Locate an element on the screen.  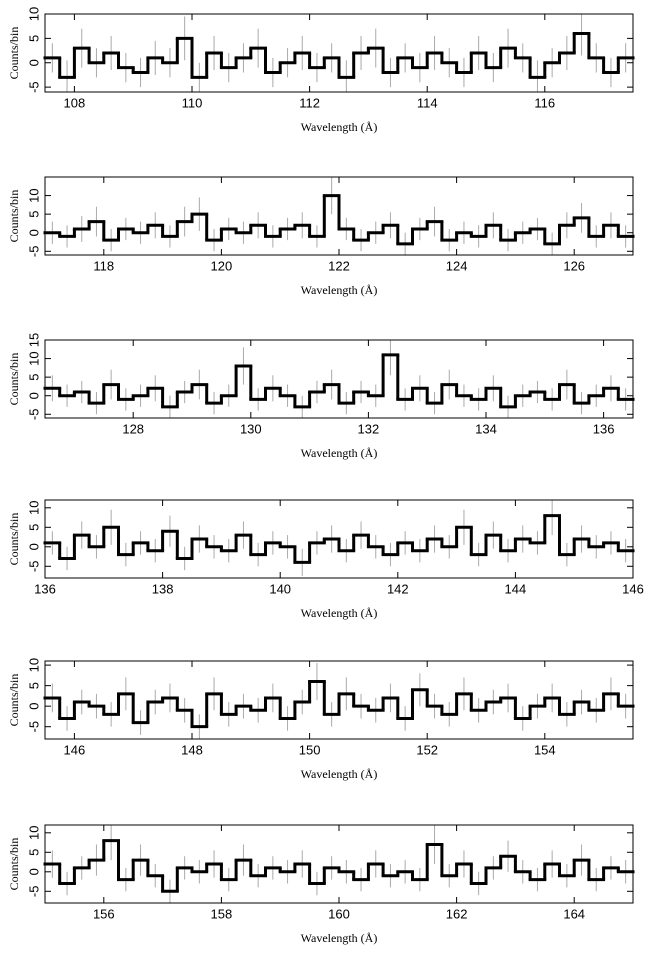
x-tick-label: 108 is located at coordinates (75, 102).